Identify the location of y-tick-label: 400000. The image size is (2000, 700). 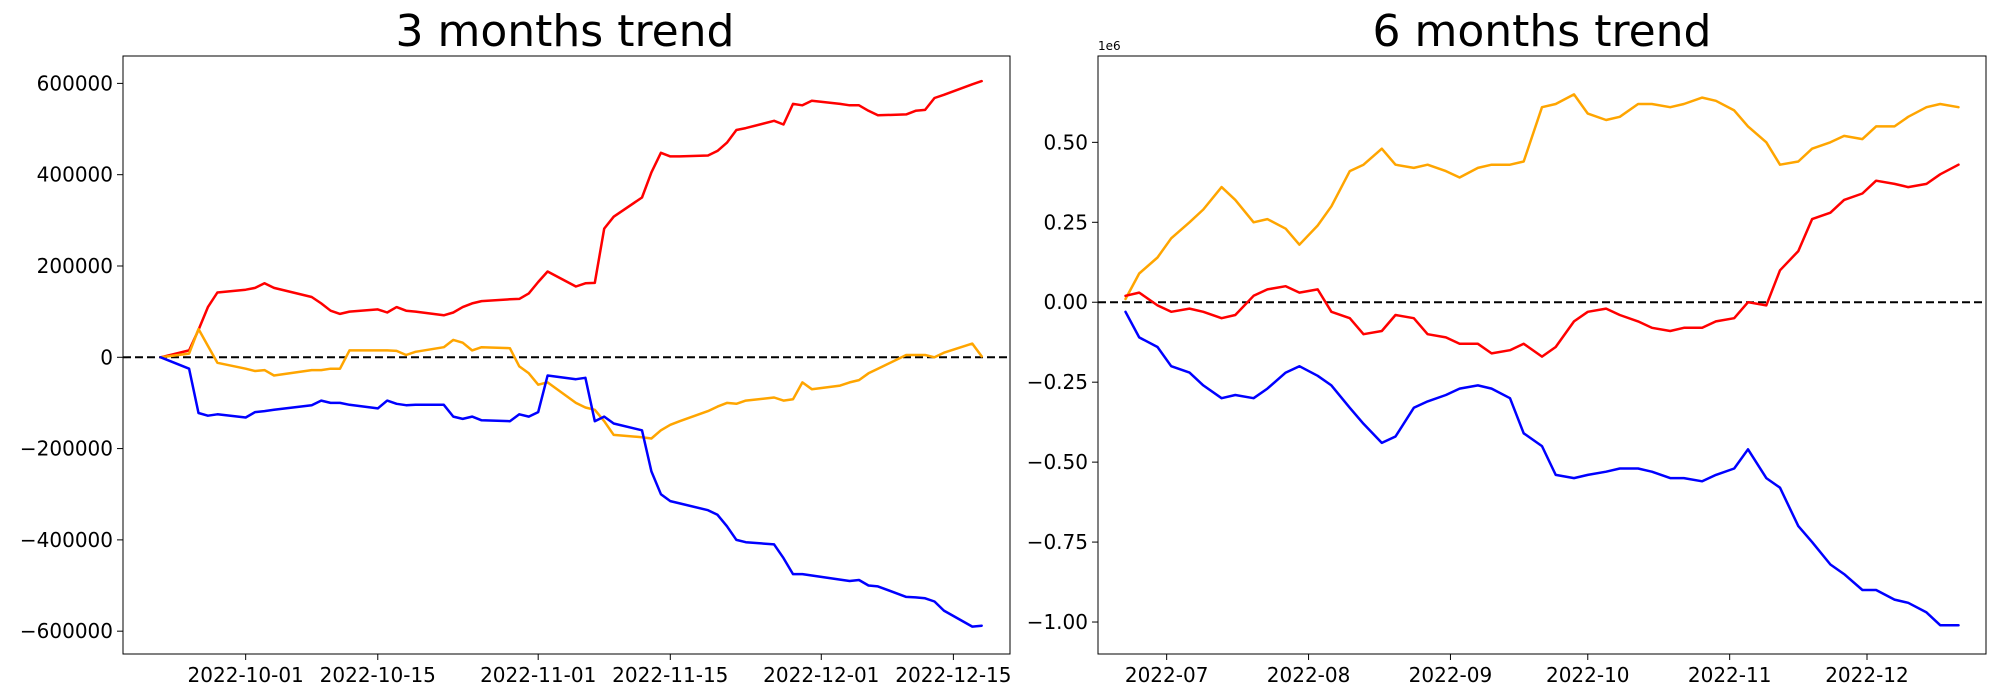
(75, 175).